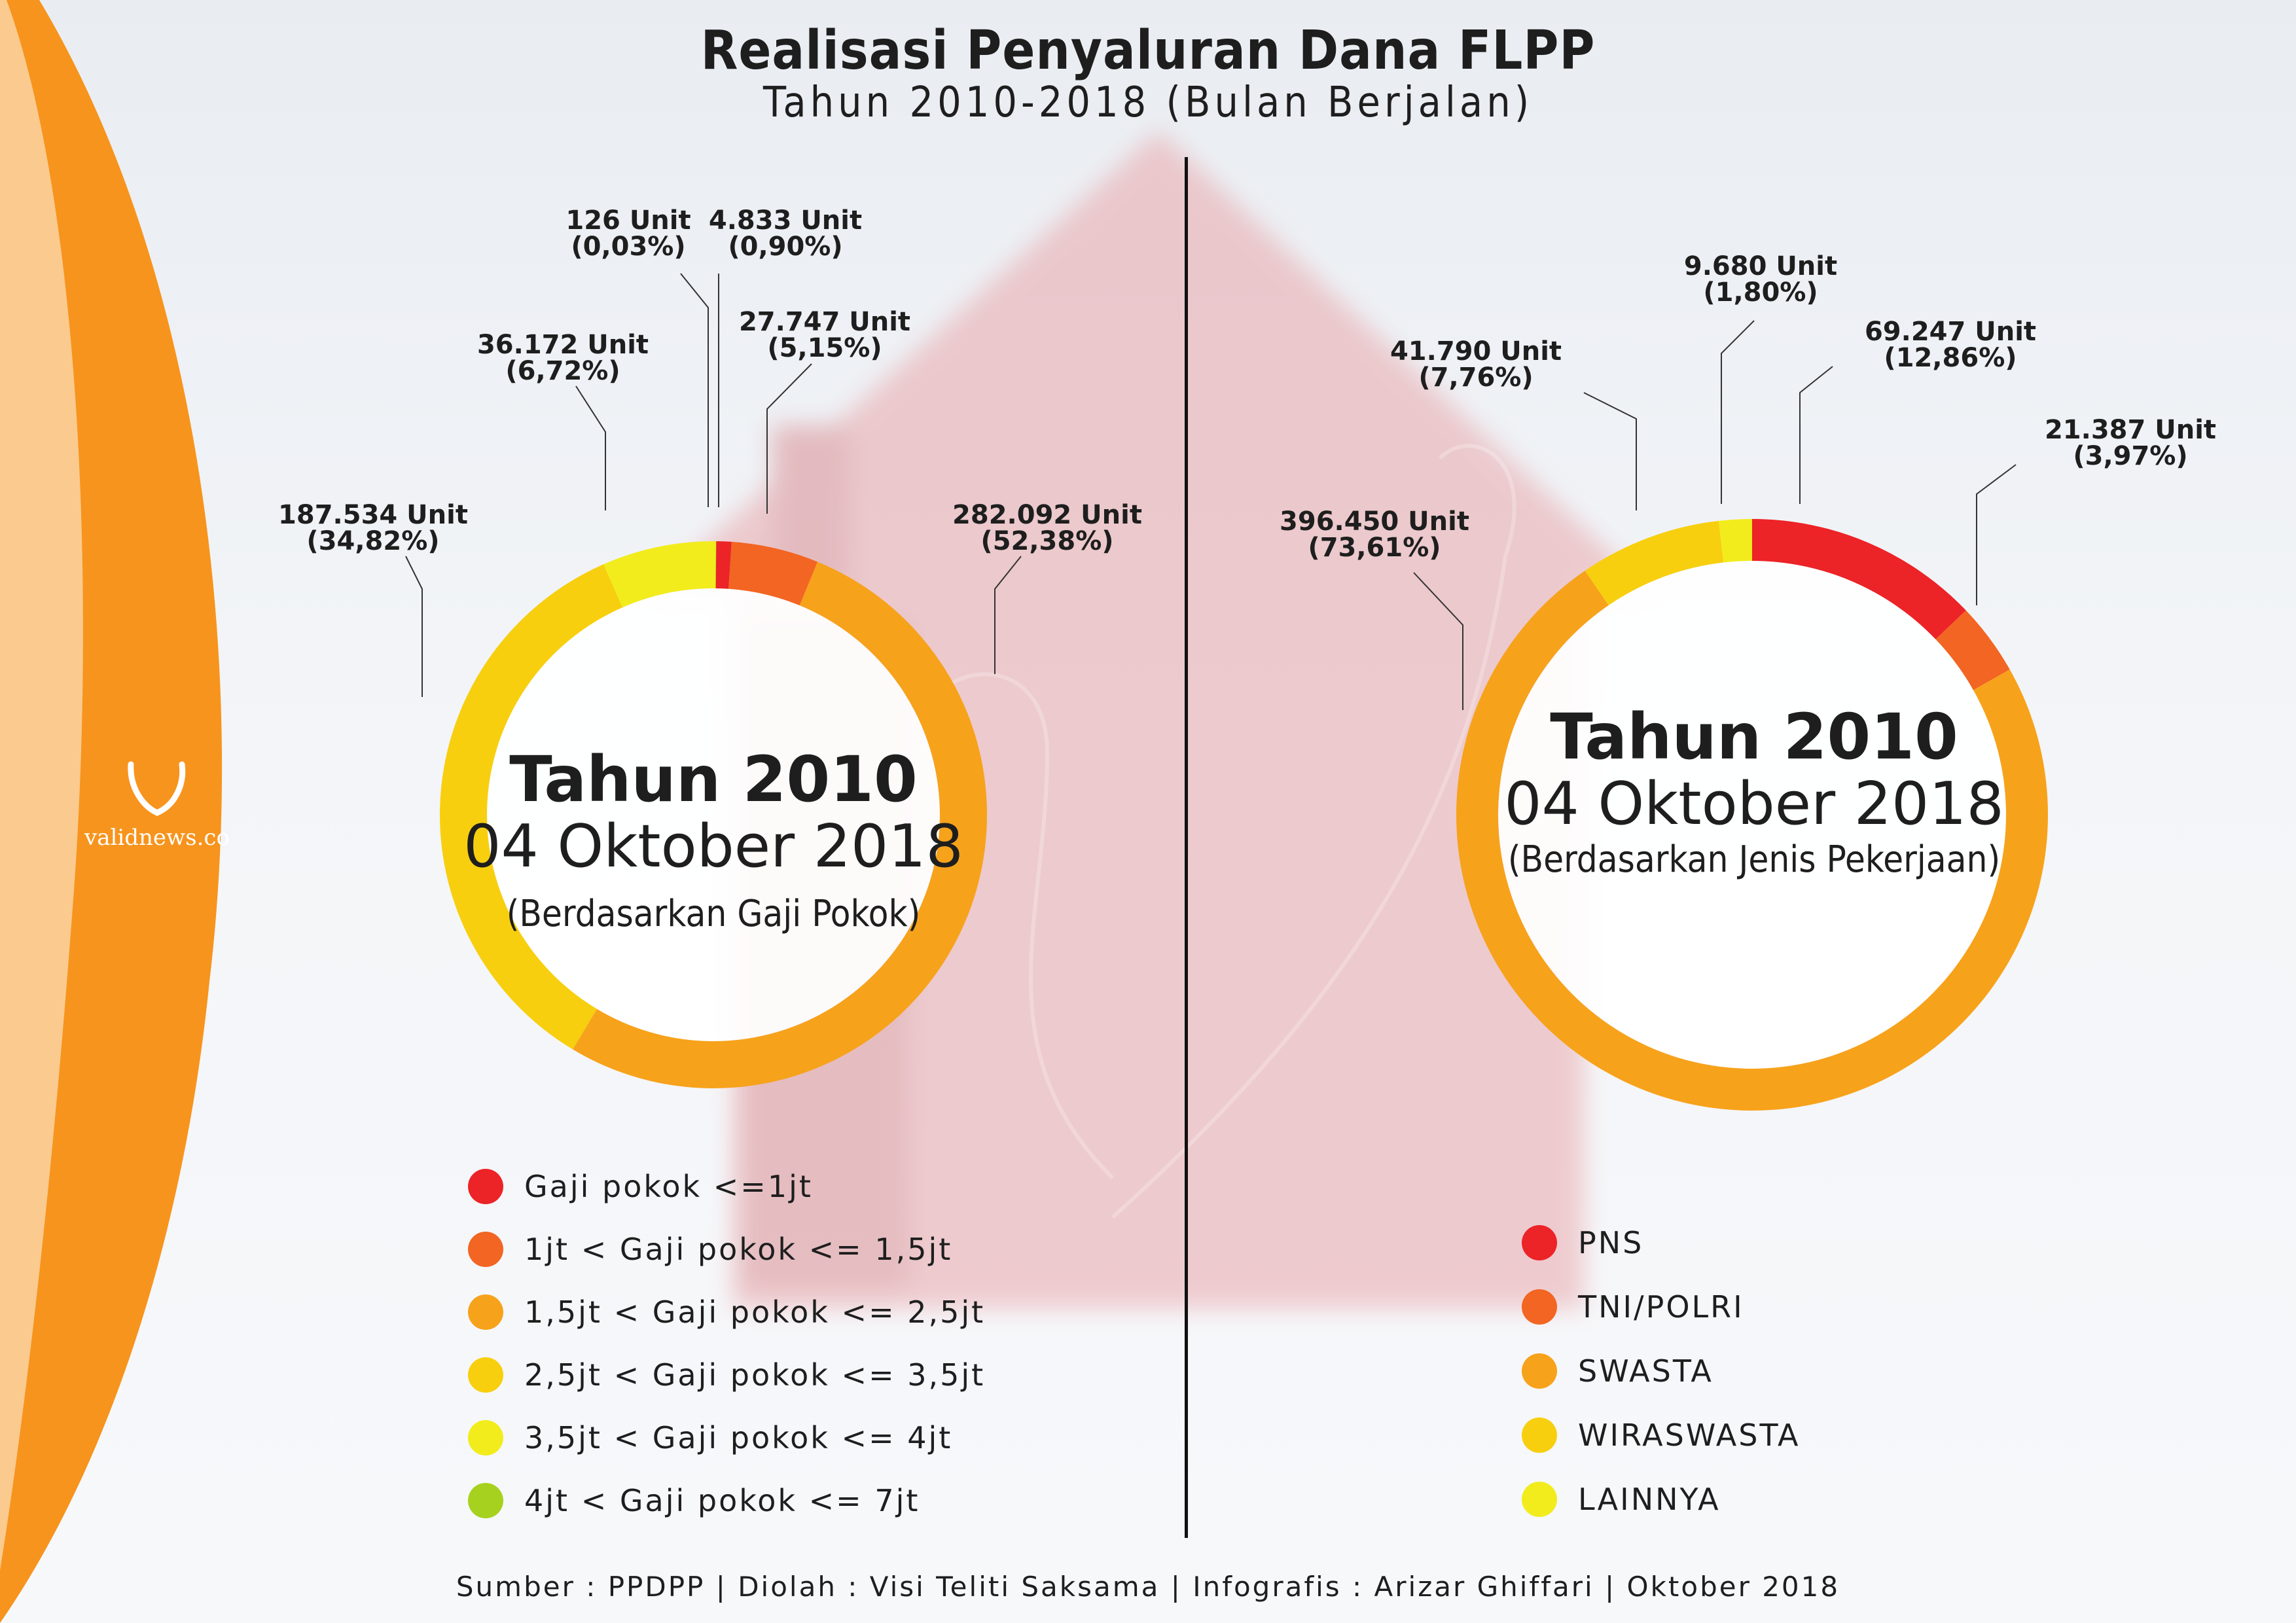 Image resolution: width=2296 pixels, height=1623 pixels. What do you see at coordinates (1047, 515) in the screenshot?
I see `slice-unit-label: 282.092 Unit` at bounding box center [1047, 515].